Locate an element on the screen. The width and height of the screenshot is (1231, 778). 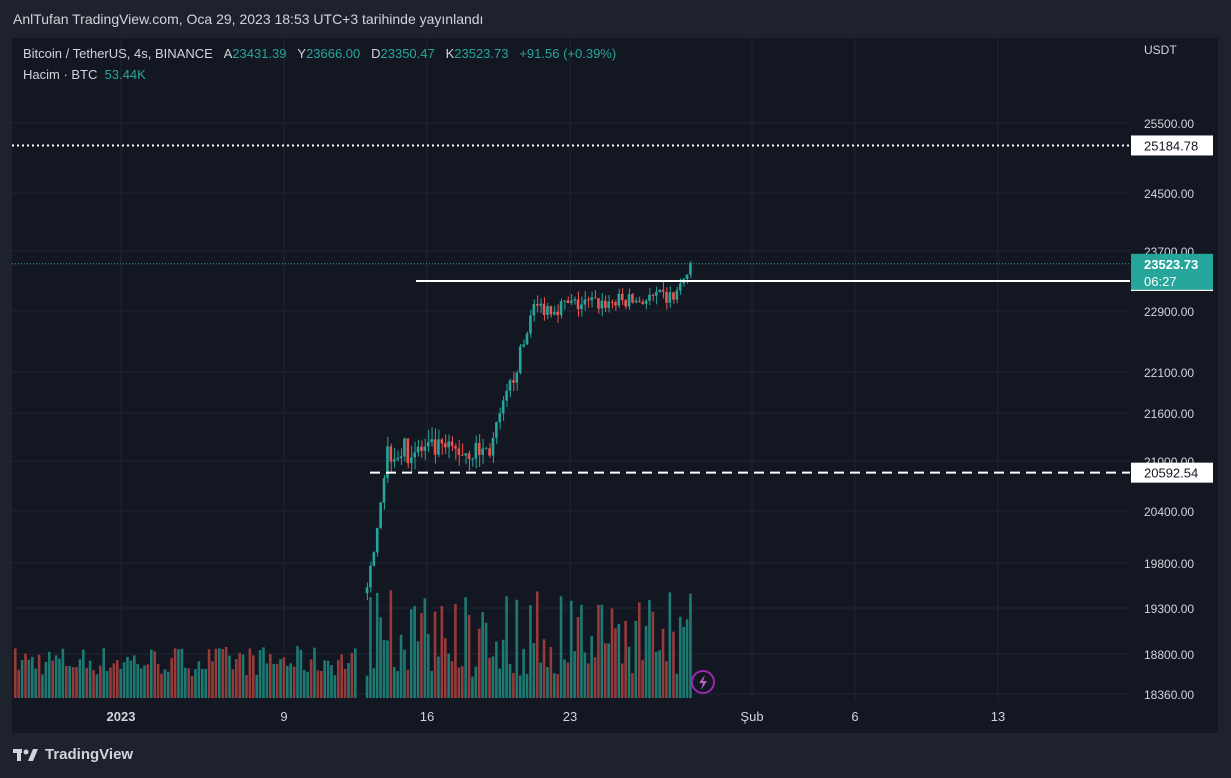
tradingview-logo-icon is located at coordinates (25, 754).